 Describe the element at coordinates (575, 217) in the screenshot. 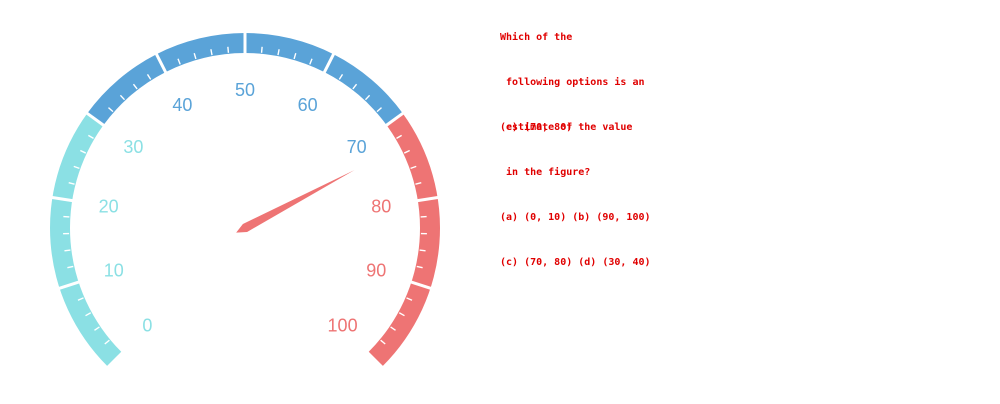

I see `options-line-1: (a) (0, 10) (b) (90, 100)` at that location.